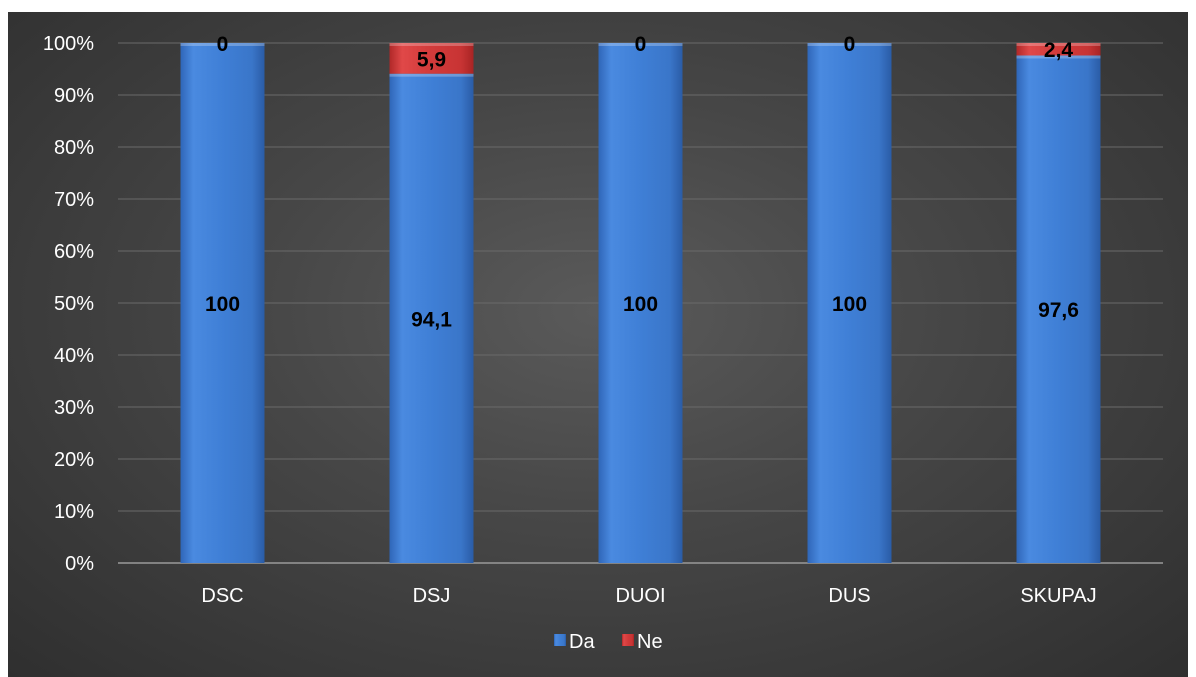 The image size is (1196, 677). I want to click on bar-da-dsc, so click(222, 303).